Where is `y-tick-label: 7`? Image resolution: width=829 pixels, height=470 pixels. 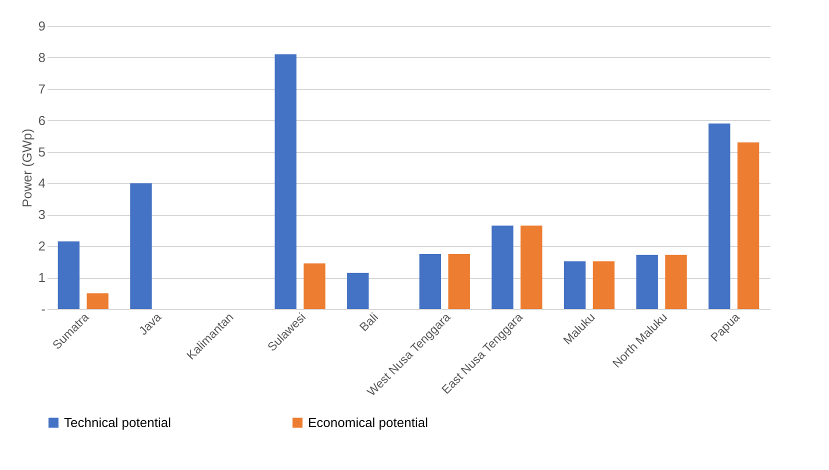
y-tick-label: 7 is located at coordinates (42, 88).